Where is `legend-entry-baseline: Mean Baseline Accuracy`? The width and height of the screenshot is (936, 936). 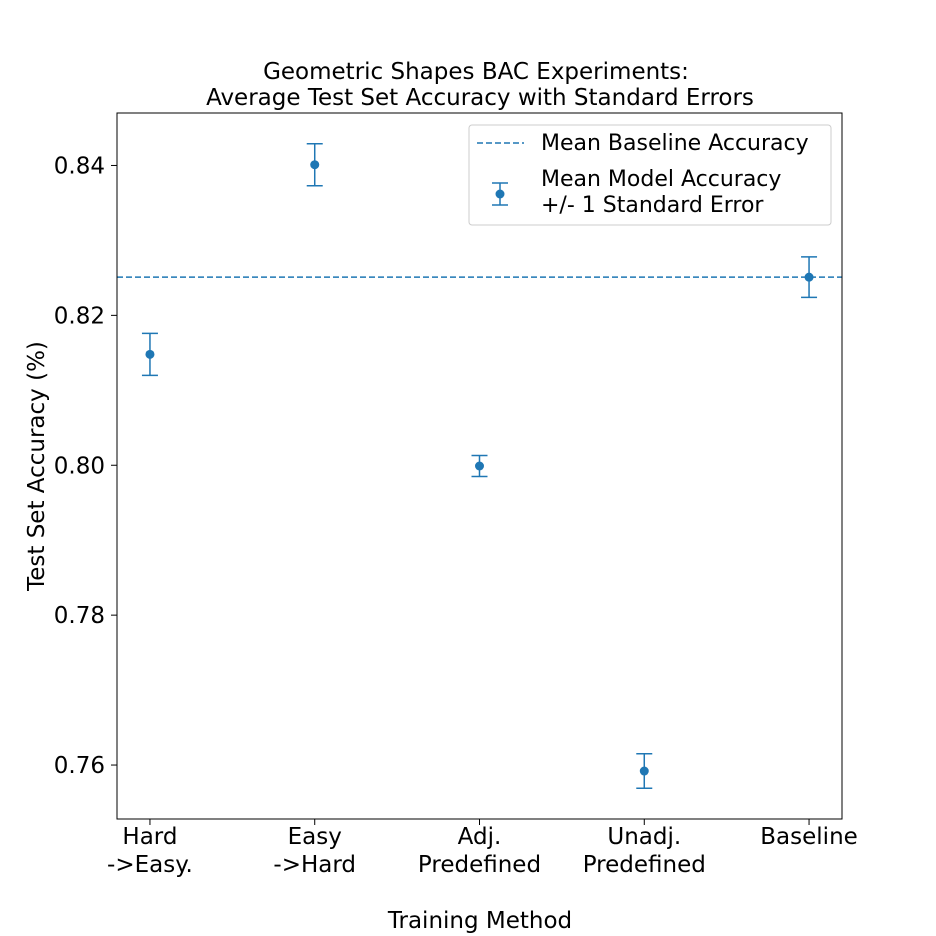
legend-entry-baseline: Mean Baseline Accuracy is located at coordinates (675, 143).